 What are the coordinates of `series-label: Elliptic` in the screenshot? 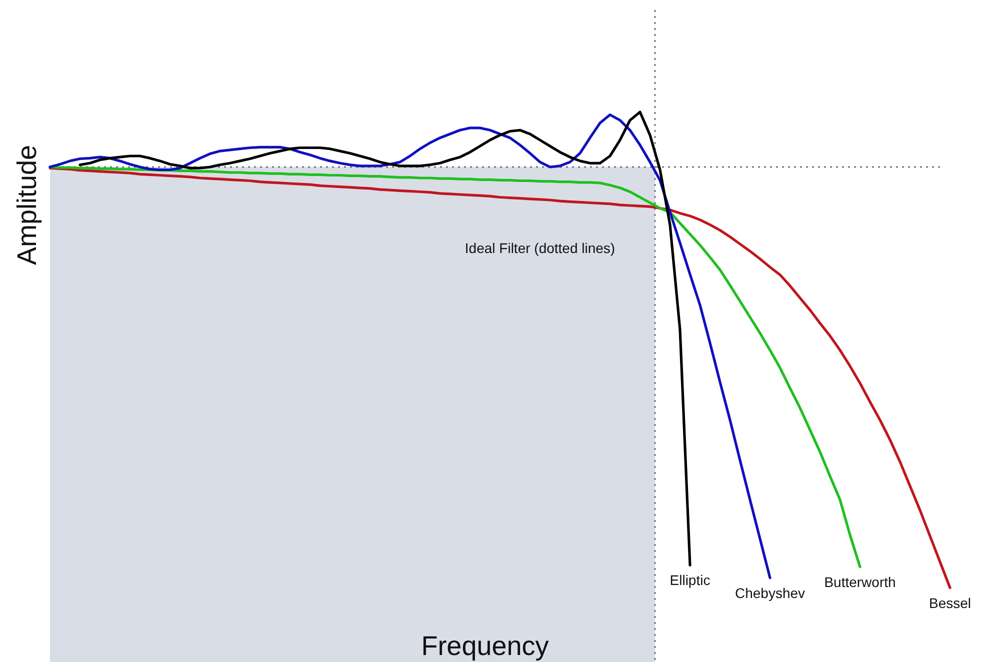 It's located at (690, 580).